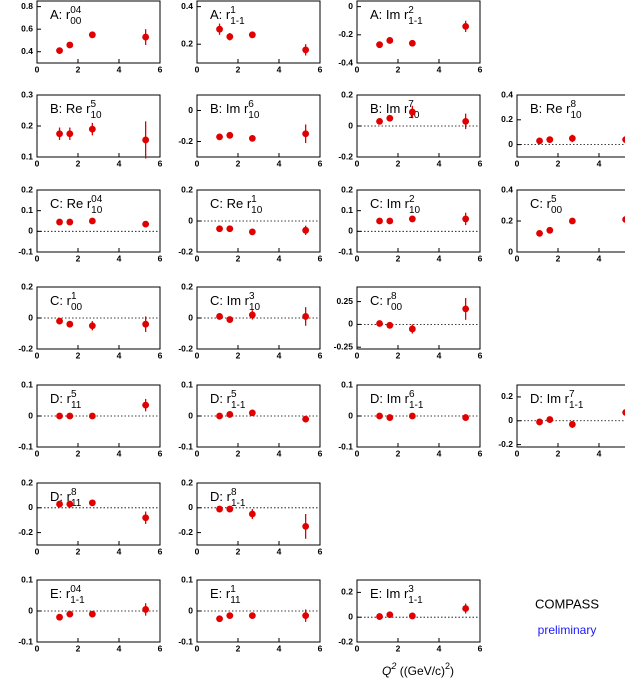  What do you see at coordinates (228, 400) in the screenshot?
I see `panel-title: D: r5 1-1` at bounding box center [228, 400].